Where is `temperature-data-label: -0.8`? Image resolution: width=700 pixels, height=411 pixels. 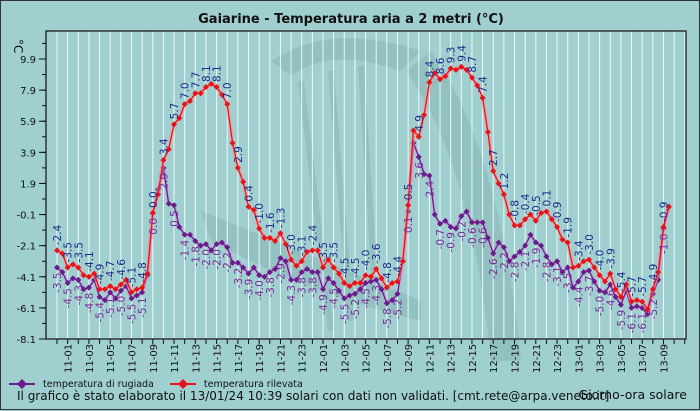
temperature-data-label: -0.8 is located at coordinates (516, 210).